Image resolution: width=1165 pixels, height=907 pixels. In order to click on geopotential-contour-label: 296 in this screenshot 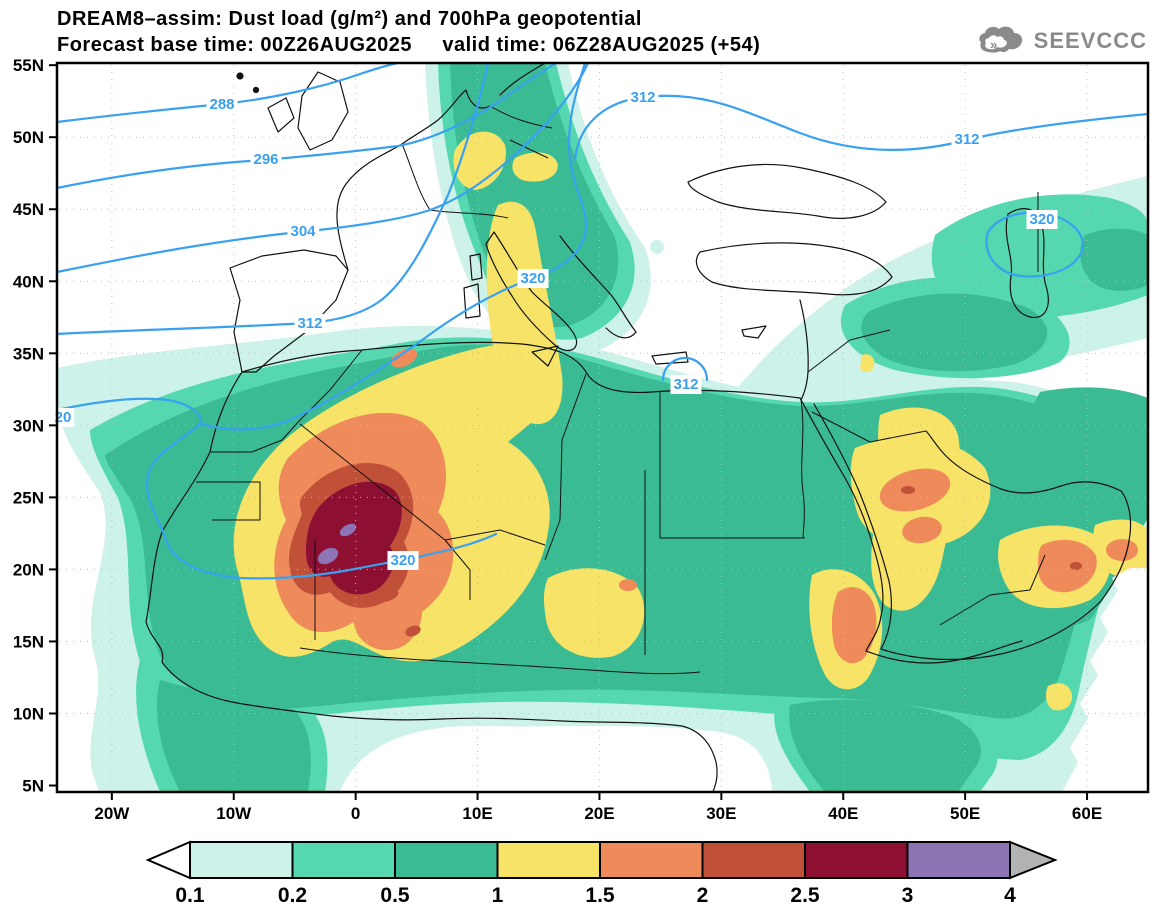, I will do `click(266, 159)`.